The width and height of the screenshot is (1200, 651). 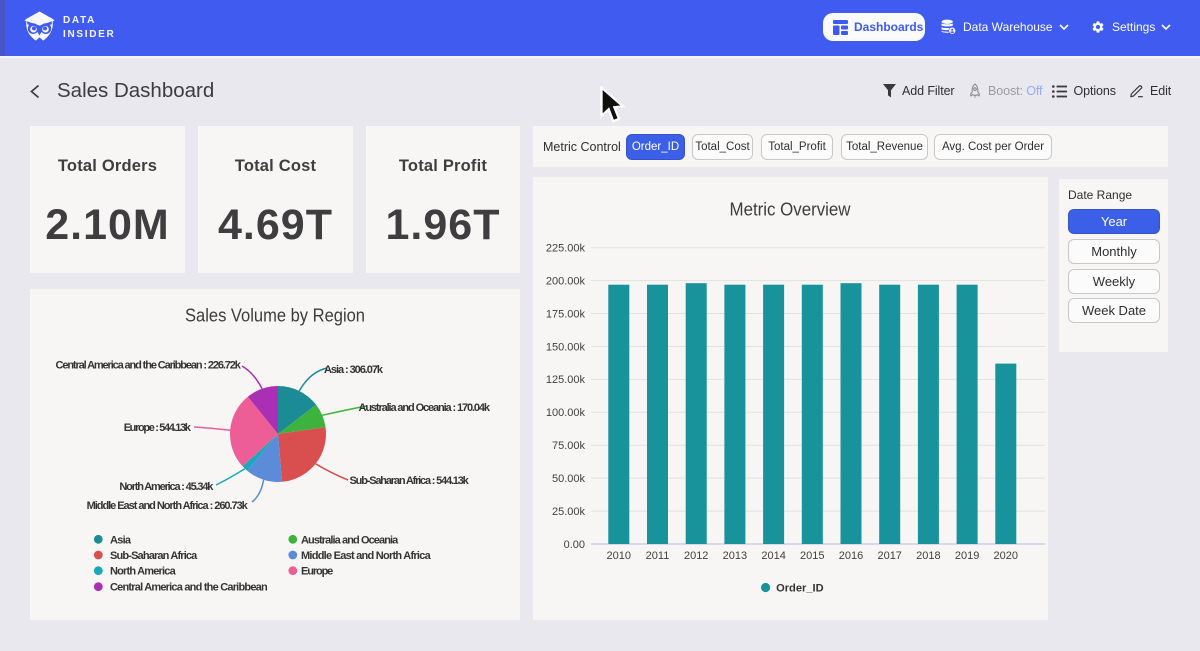 I want to click on svg-text: 2020, so click(x=1006, y=556).